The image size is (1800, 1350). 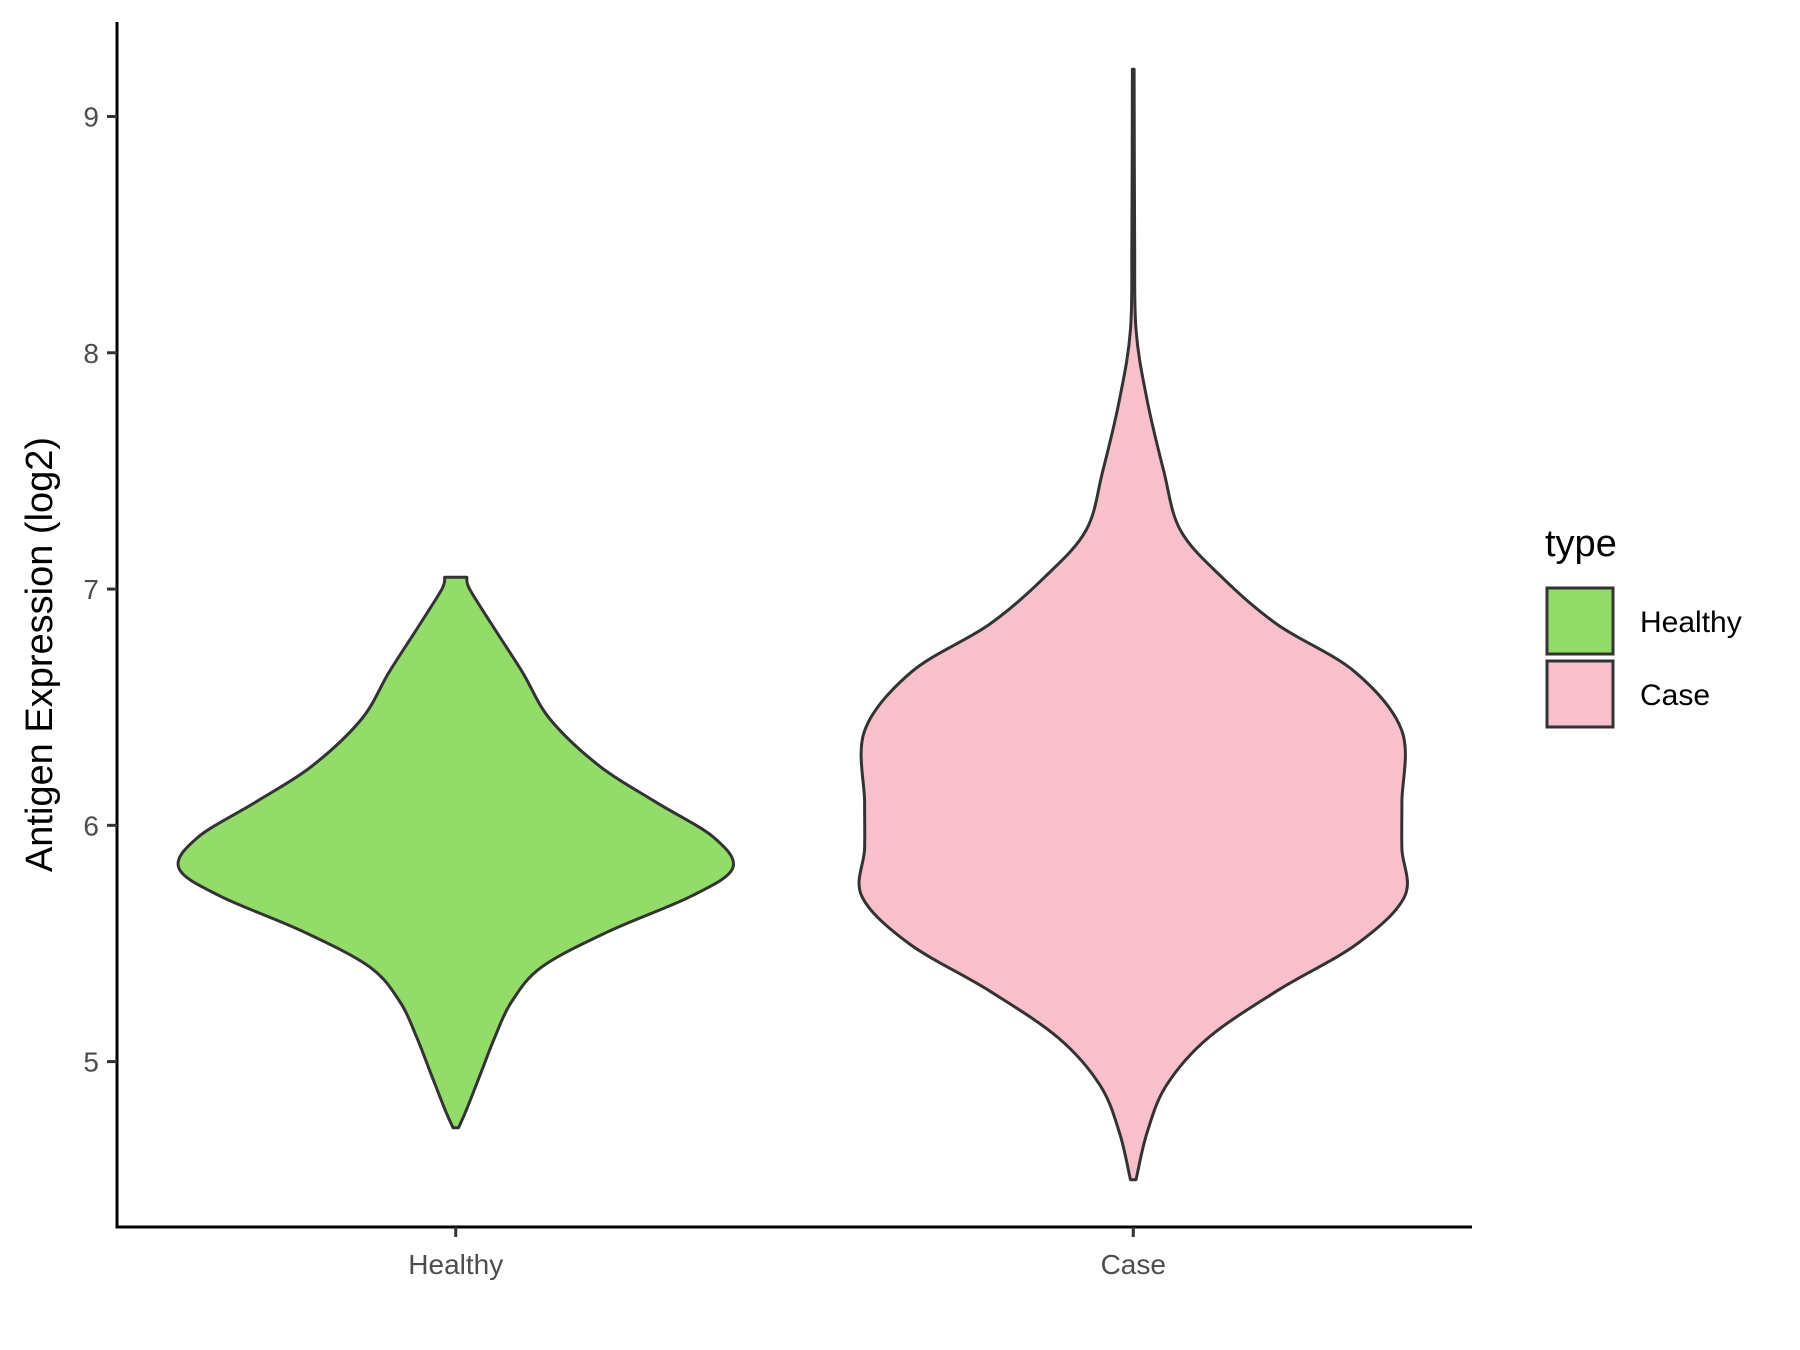 I want to click on x-tick-label-healthy: Healthy, so click(x=455, y=1264).